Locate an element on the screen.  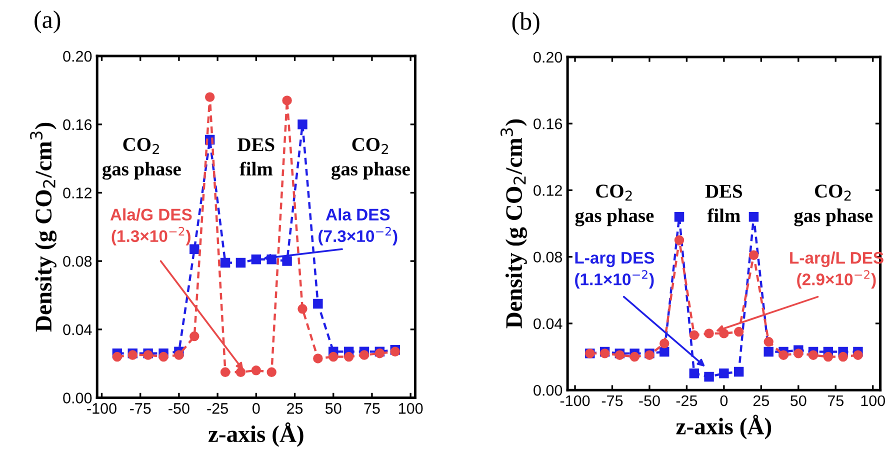
chart-title: (b) is located at coordinates (526, 23).